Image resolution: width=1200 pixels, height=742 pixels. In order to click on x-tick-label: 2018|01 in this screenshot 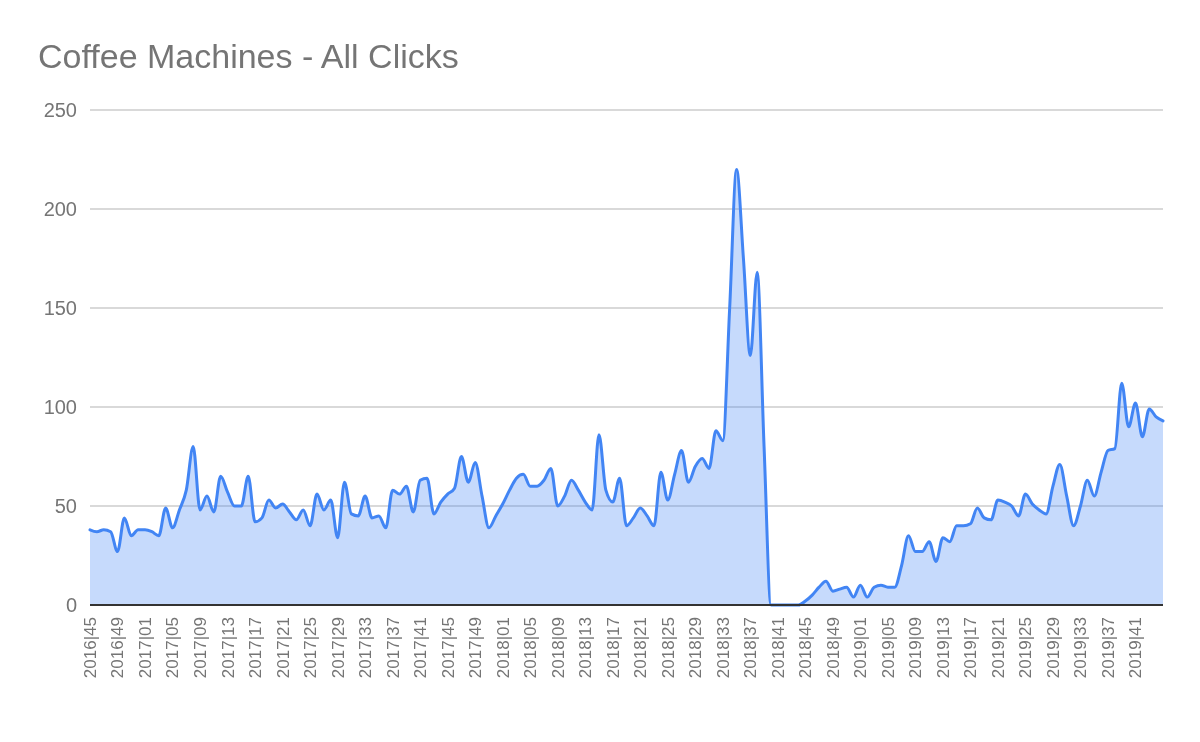, I will do `click(503, 648)`.